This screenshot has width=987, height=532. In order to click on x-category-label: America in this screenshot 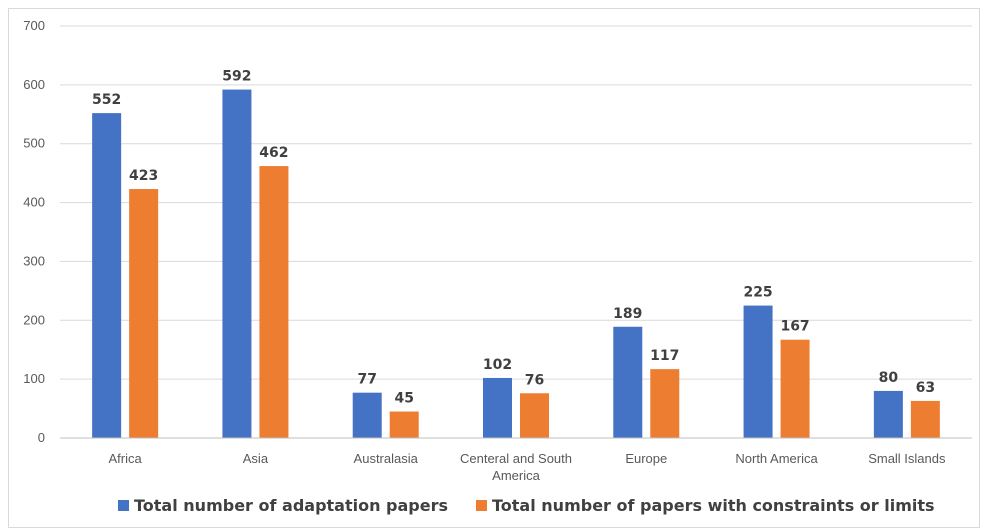, I will do `click(516, 475)`.